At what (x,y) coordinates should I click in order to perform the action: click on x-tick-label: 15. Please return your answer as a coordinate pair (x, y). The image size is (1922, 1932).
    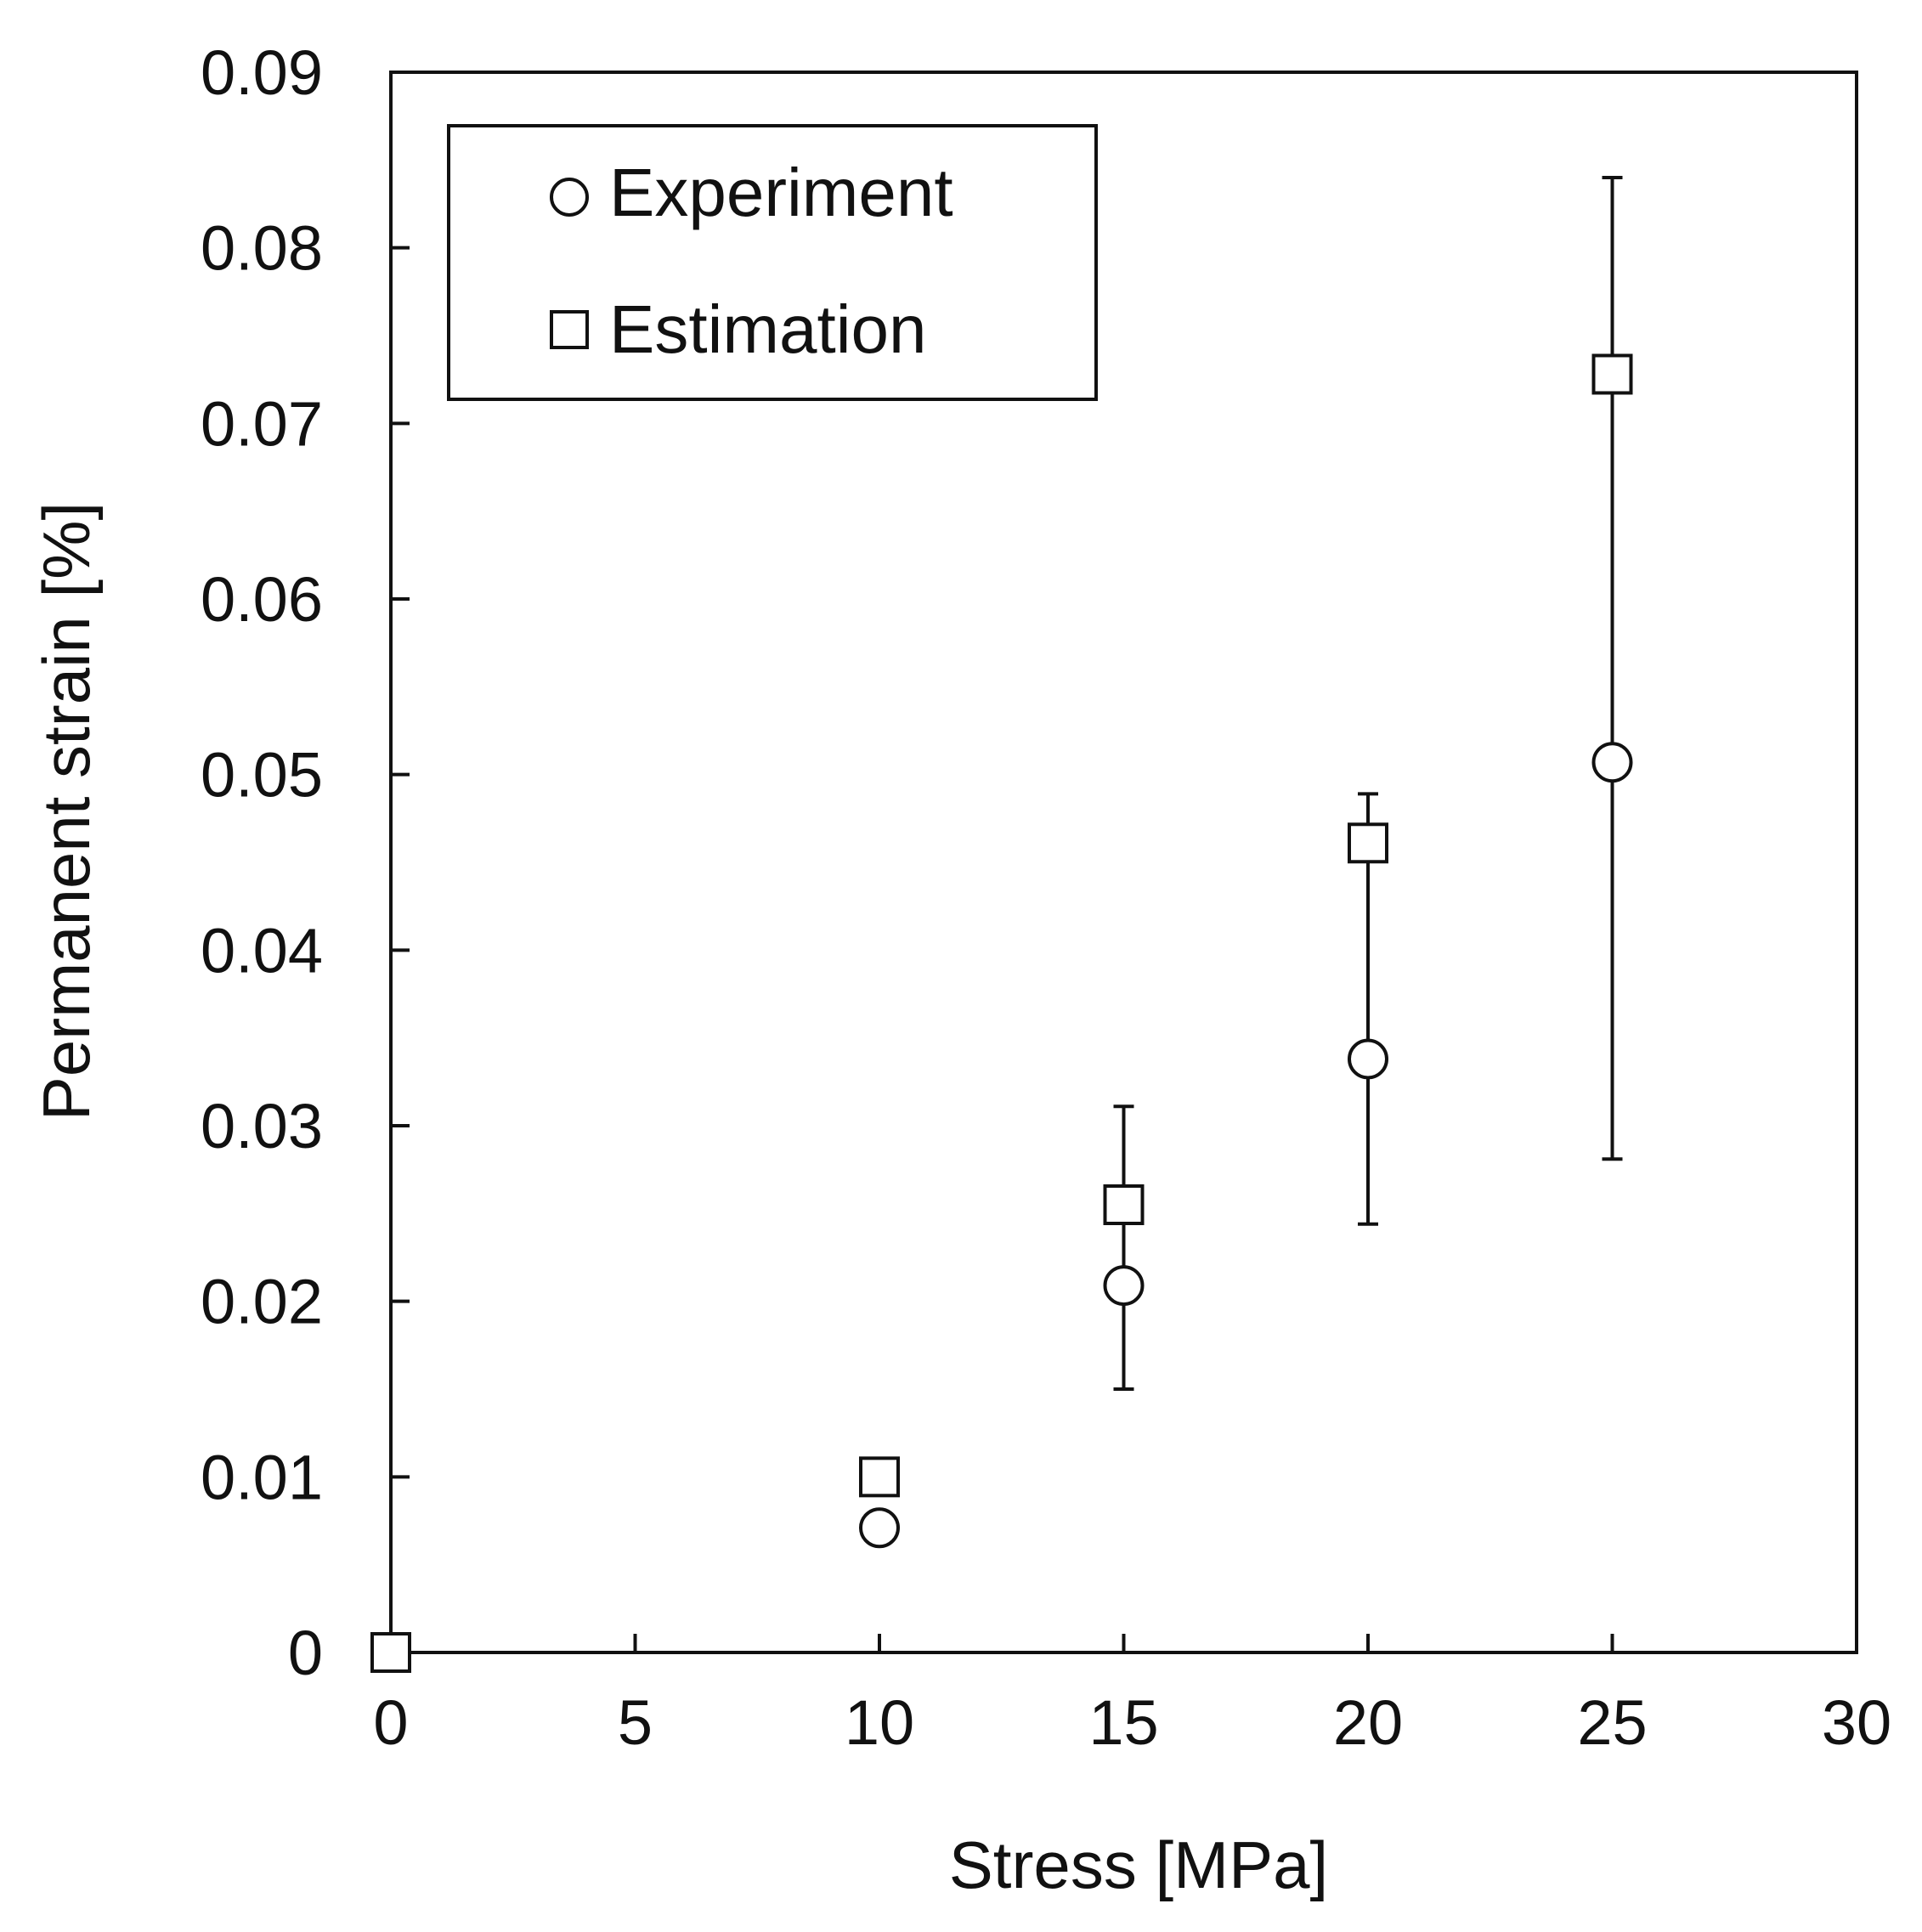
    Looking at the image, I should click on (1123, 1723).